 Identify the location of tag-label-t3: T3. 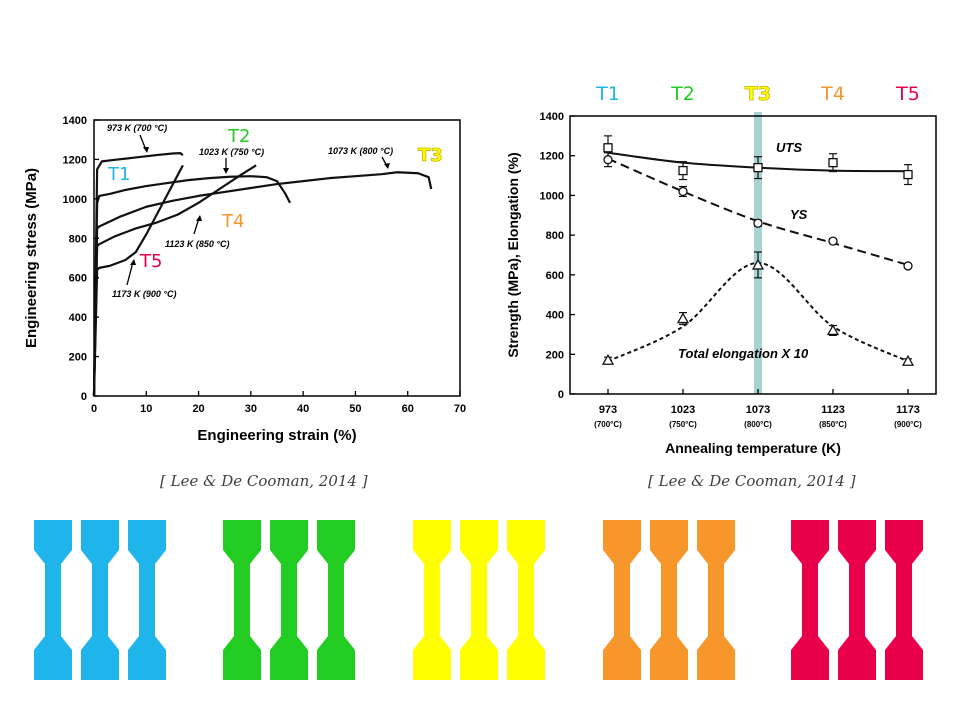
(430, 155).